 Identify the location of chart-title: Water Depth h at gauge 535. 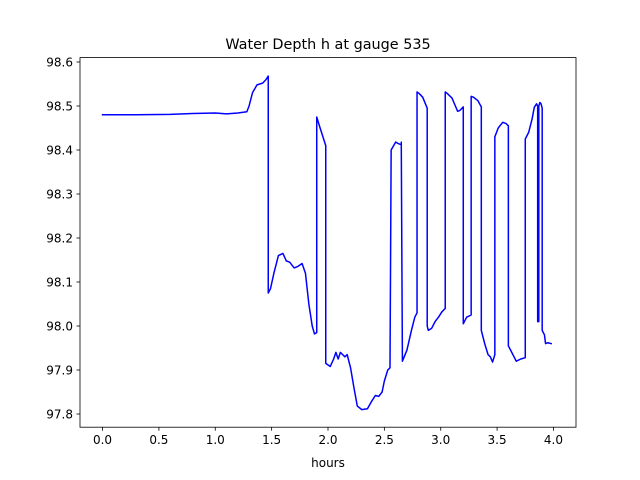
(327, 45).